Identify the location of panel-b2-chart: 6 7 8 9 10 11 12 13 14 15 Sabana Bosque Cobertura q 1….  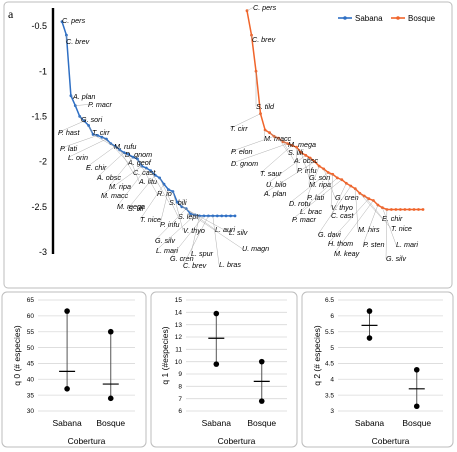
(223, 371).